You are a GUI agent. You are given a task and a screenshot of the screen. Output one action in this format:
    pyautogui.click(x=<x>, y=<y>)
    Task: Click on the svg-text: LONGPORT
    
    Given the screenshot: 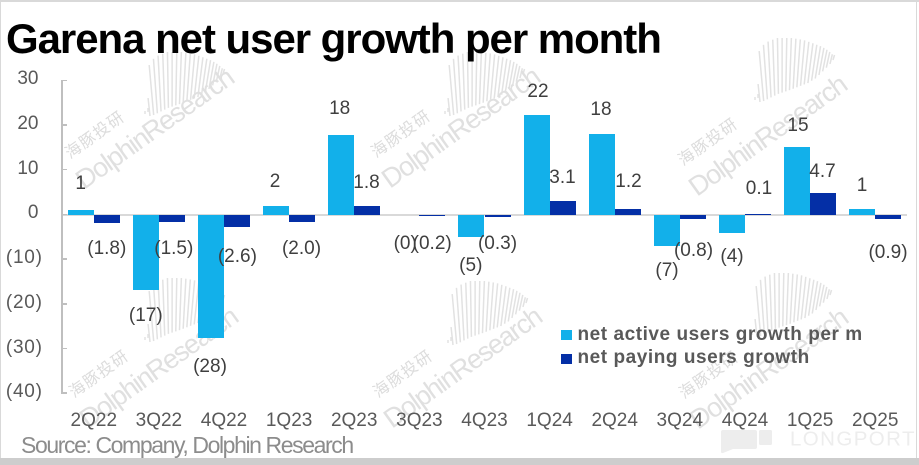 What is the action you would take?
    pyautogui.click(x=853, y=439)
    